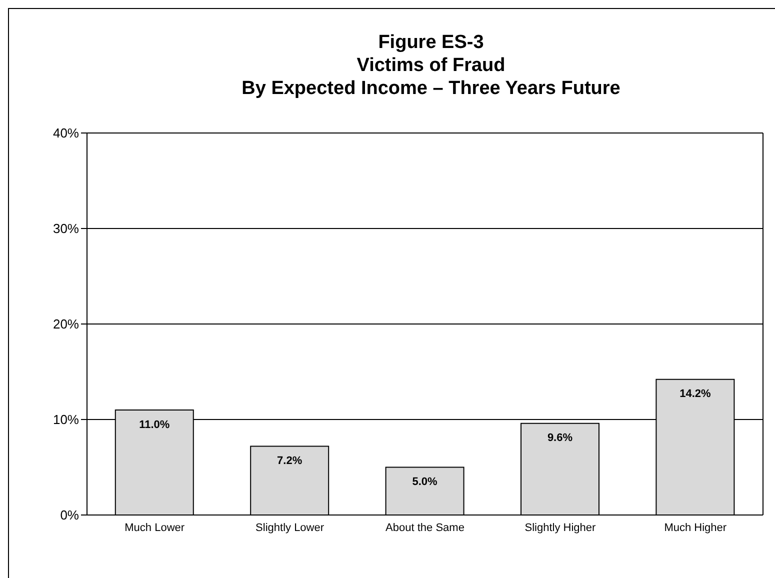 This screenshot has width=775, height=578. Describe the element at coordinates (695, 394) in the screenshot. I see `data-label: 14.2%` at that location.